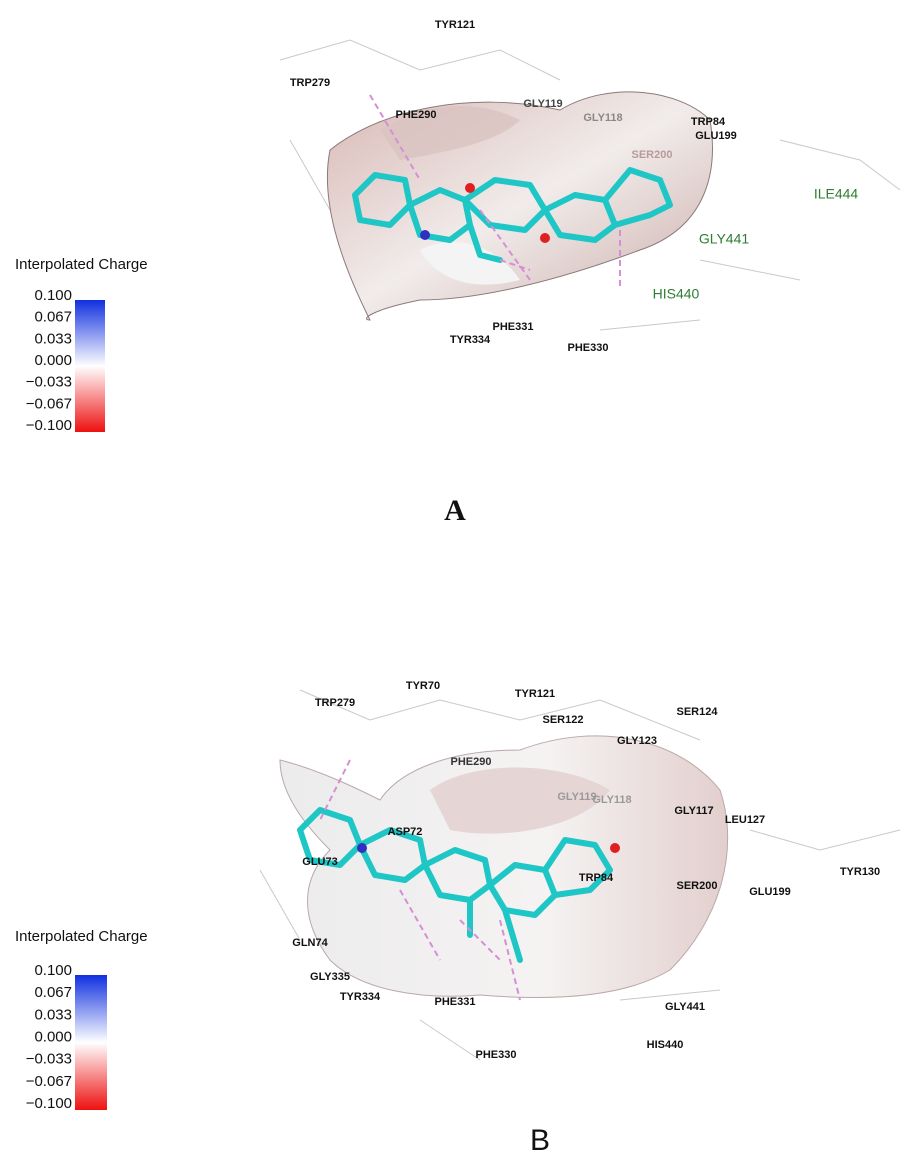  I want to click on residue-label: GLY117, so click(693, 811).